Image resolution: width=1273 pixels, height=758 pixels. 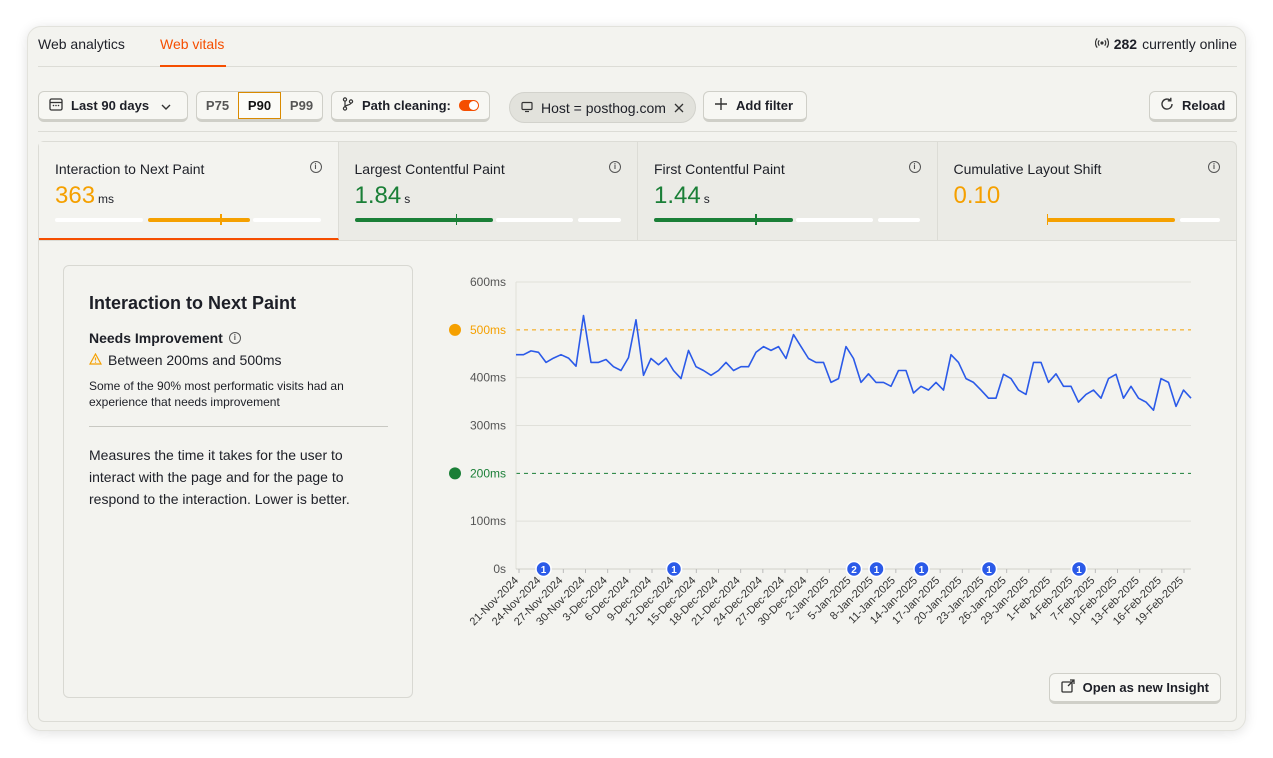 I want to click on percentile-selector: P75 P90 P99, so click(x=259, y=106).